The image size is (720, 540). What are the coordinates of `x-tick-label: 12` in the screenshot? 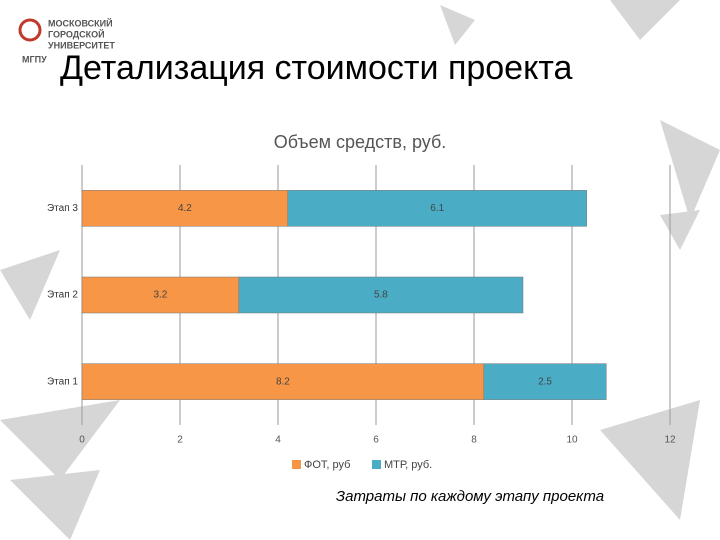 It's located at (670, 440).